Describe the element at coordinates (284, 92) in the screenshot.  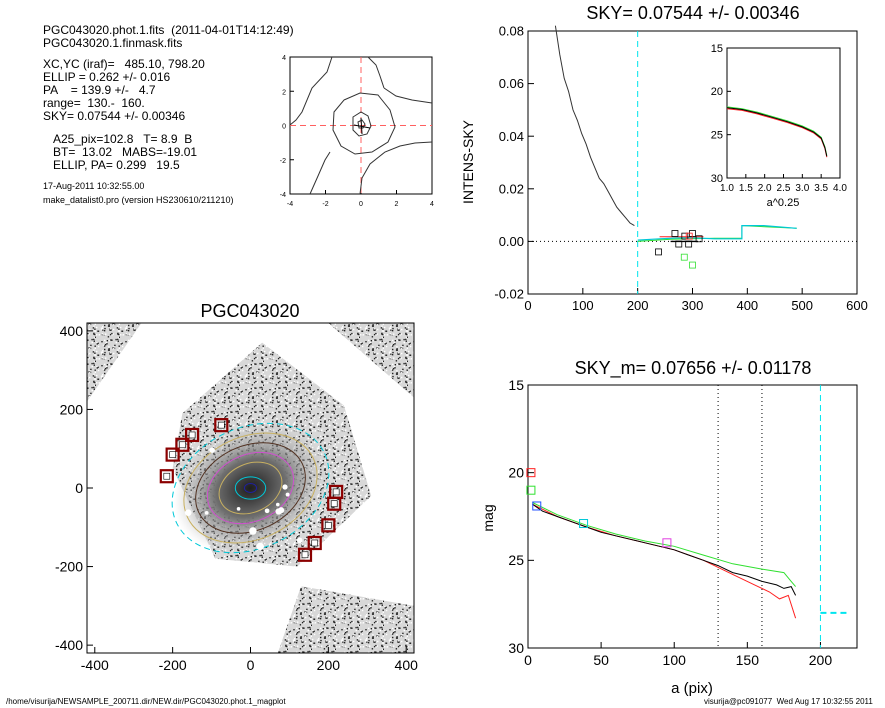
I see `center-ytick-label: 2` at that location.